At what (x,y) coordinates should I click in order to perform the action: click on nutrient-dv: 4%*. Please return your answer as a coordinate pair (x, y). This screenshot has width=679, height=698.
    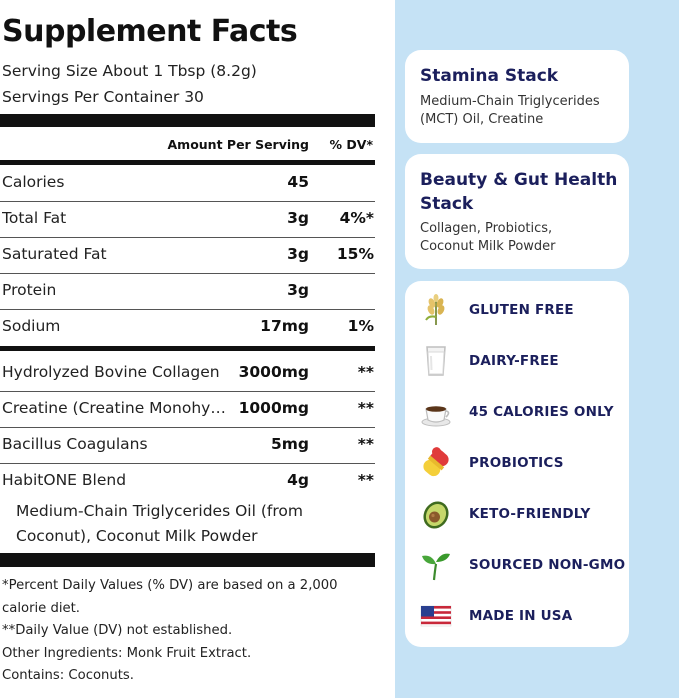
    Looking at the image, I should click on (356, 218).